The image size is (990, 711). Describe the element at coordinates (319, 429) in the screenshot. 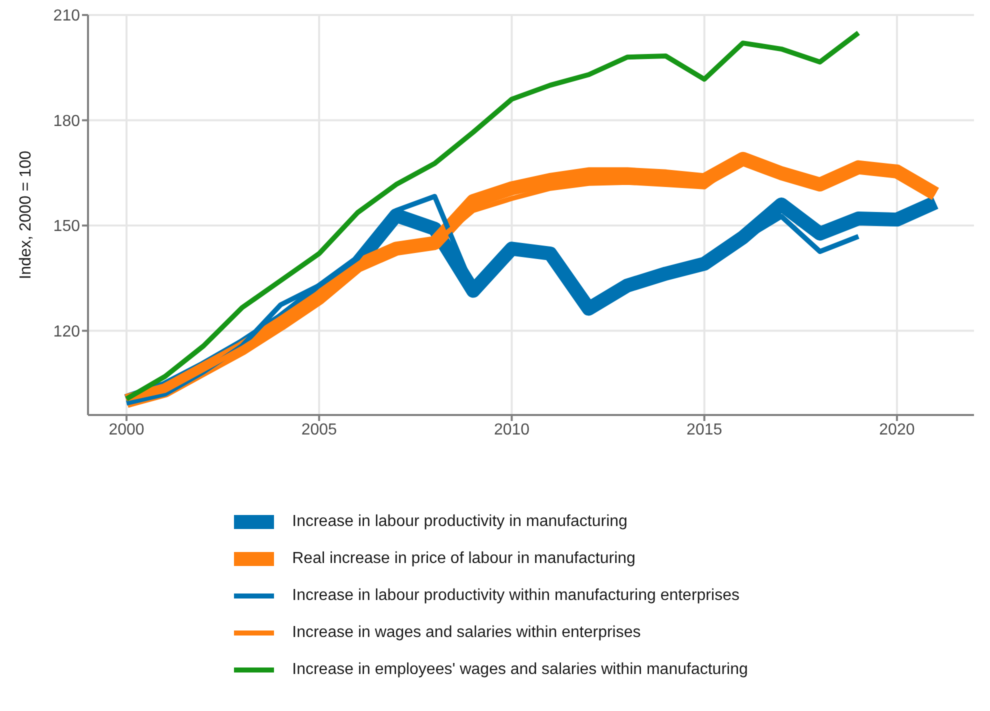

I see `x-tick-label: 2005` at that location.